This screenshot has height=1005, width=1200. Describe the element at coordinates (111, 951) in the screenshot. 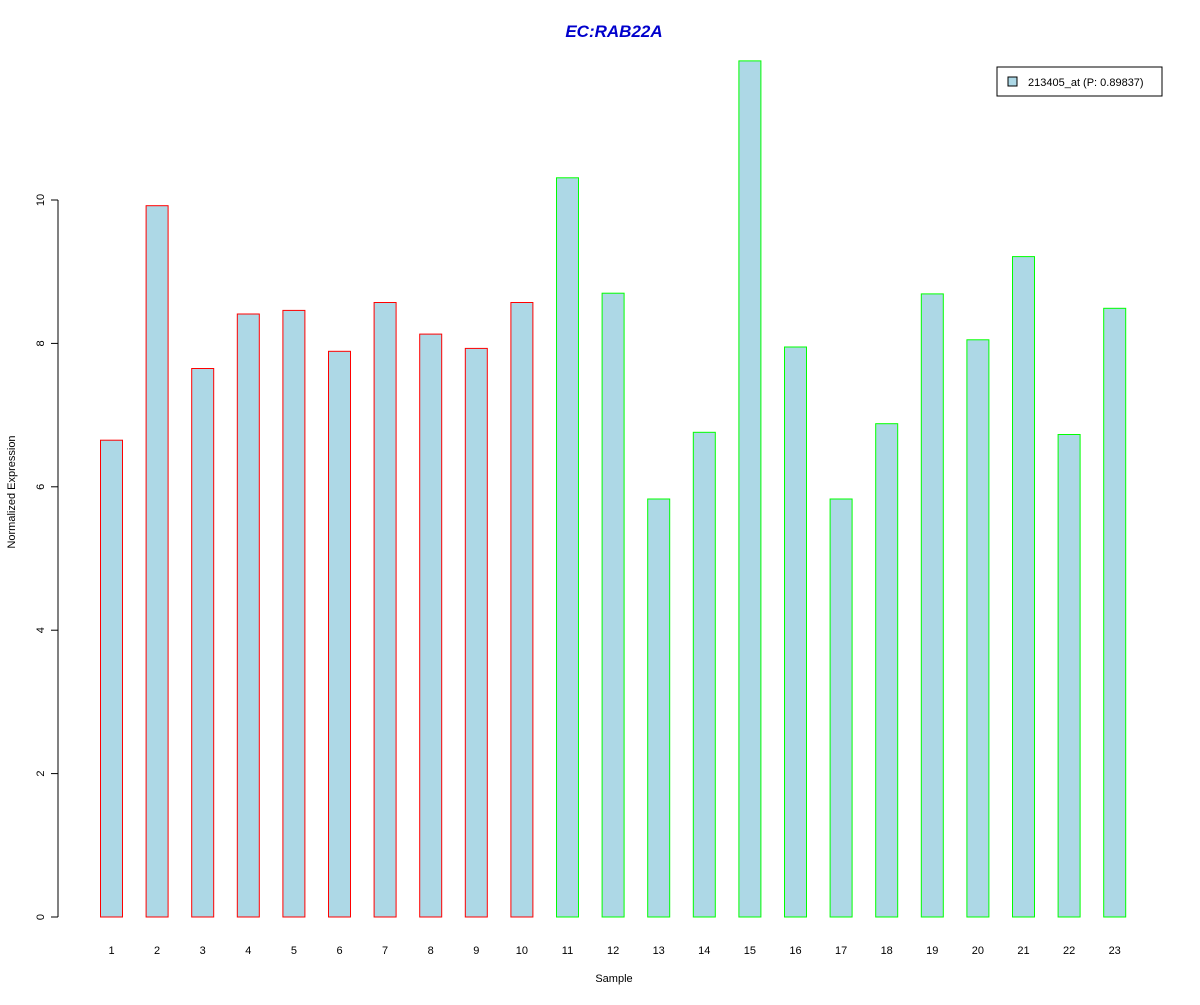

I see `x-tick-label: 1` at that location.